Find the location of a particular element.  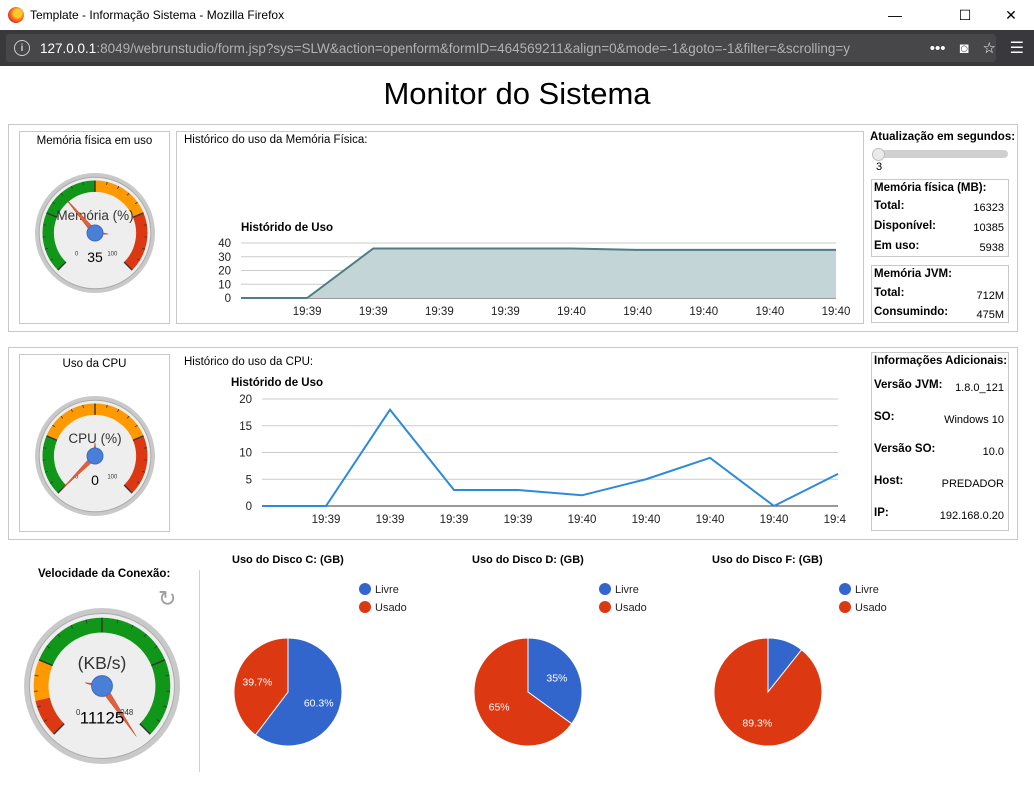

minimize-button: — is located at coordinates (895, 15).